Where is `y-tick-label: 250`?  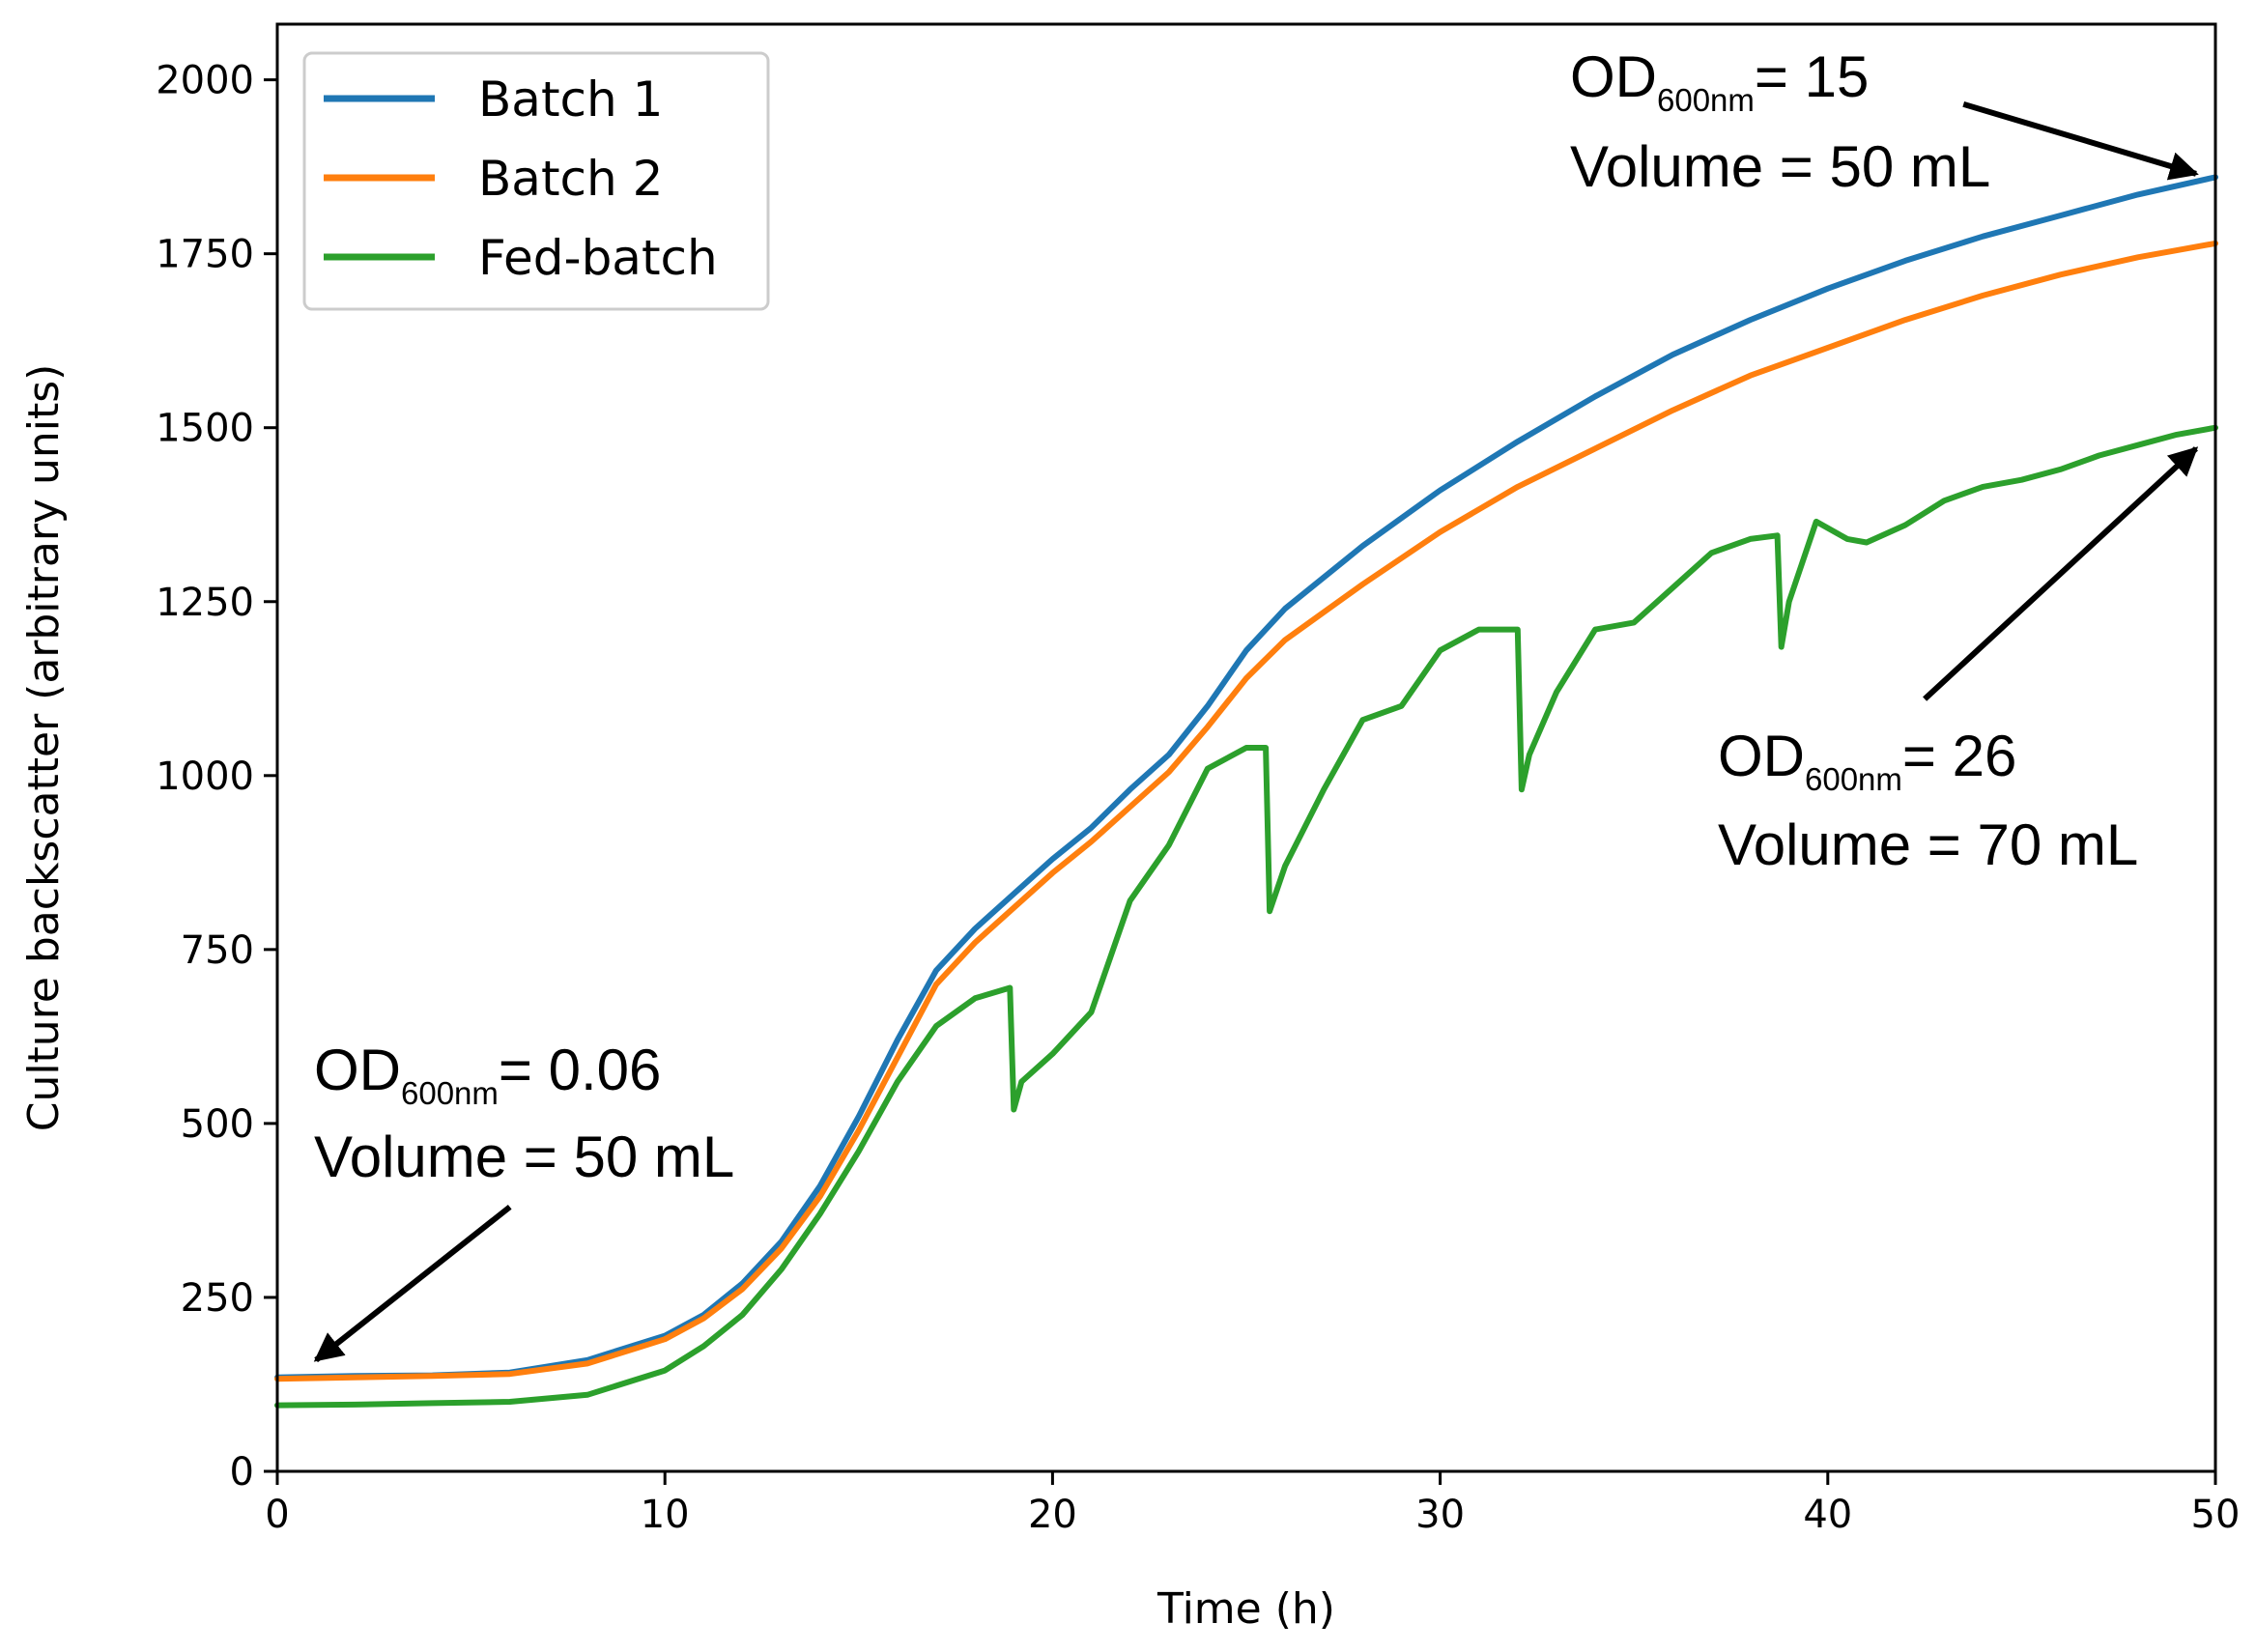 y-tick-label: 250 is located at coordinates (217, 1298).